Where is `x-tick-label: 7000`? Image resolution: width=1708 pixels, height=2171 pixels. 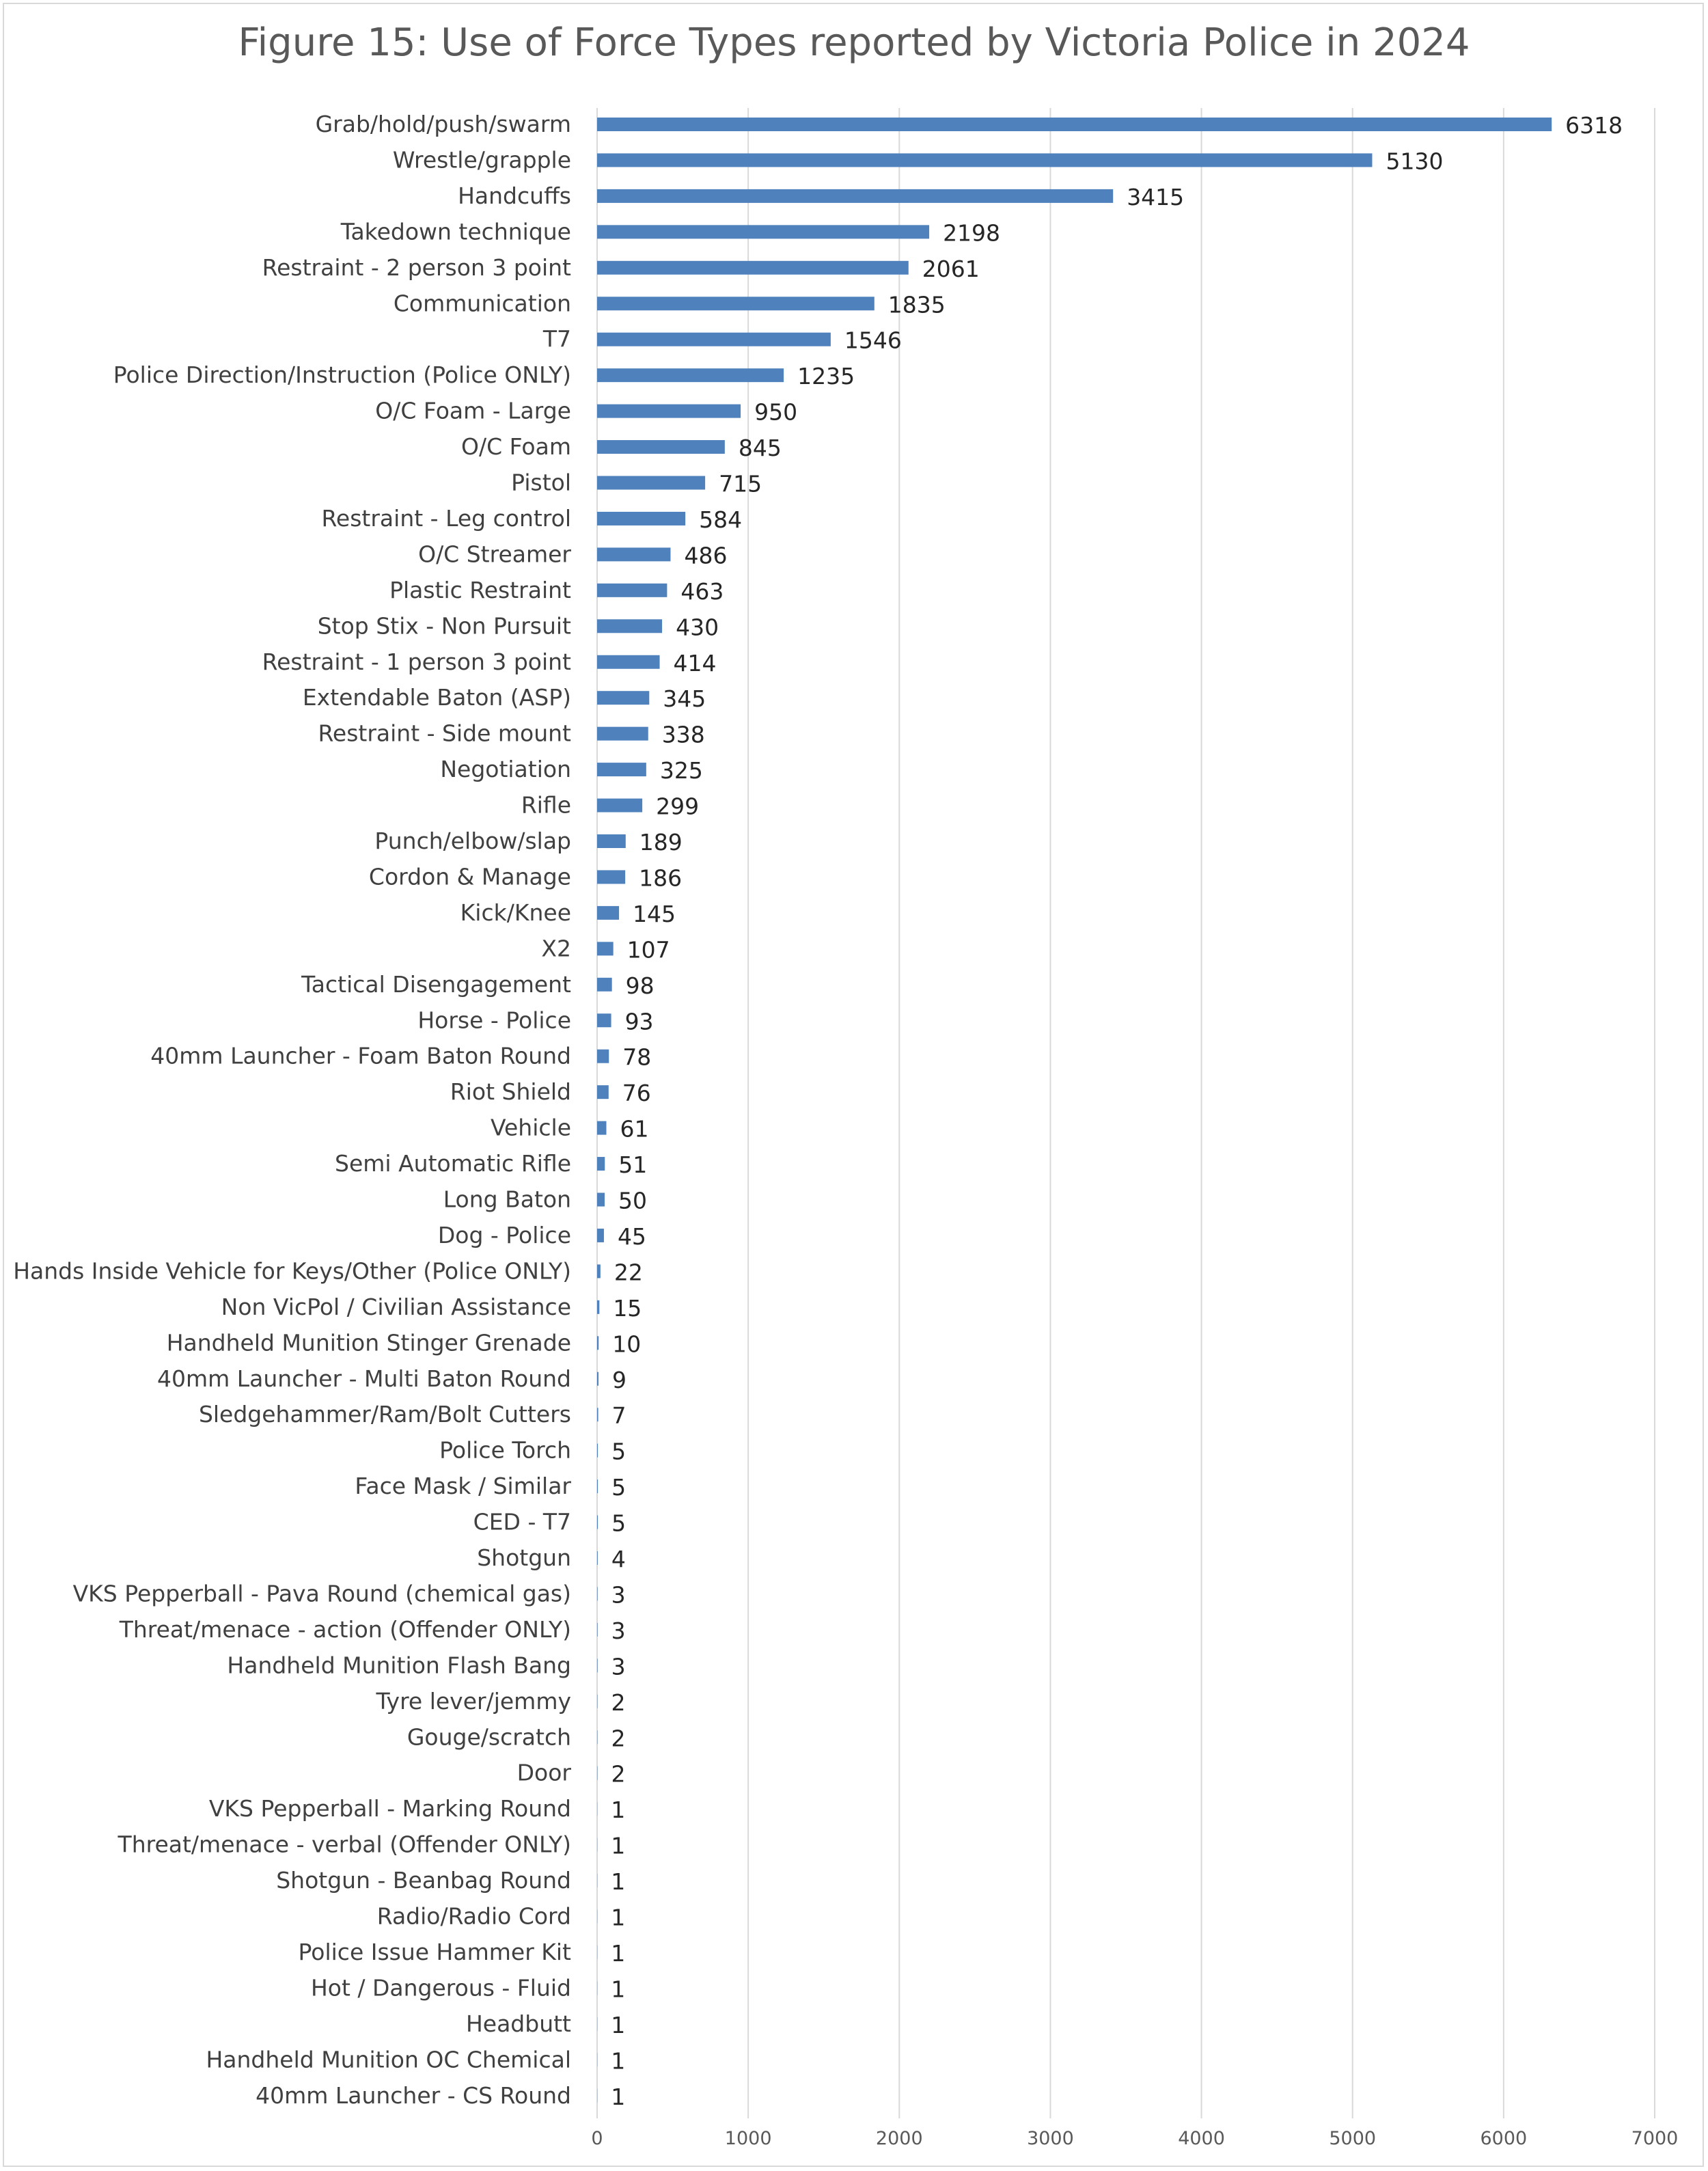
x-tick-label: 7000 is located at coordinates (1655, 2138).